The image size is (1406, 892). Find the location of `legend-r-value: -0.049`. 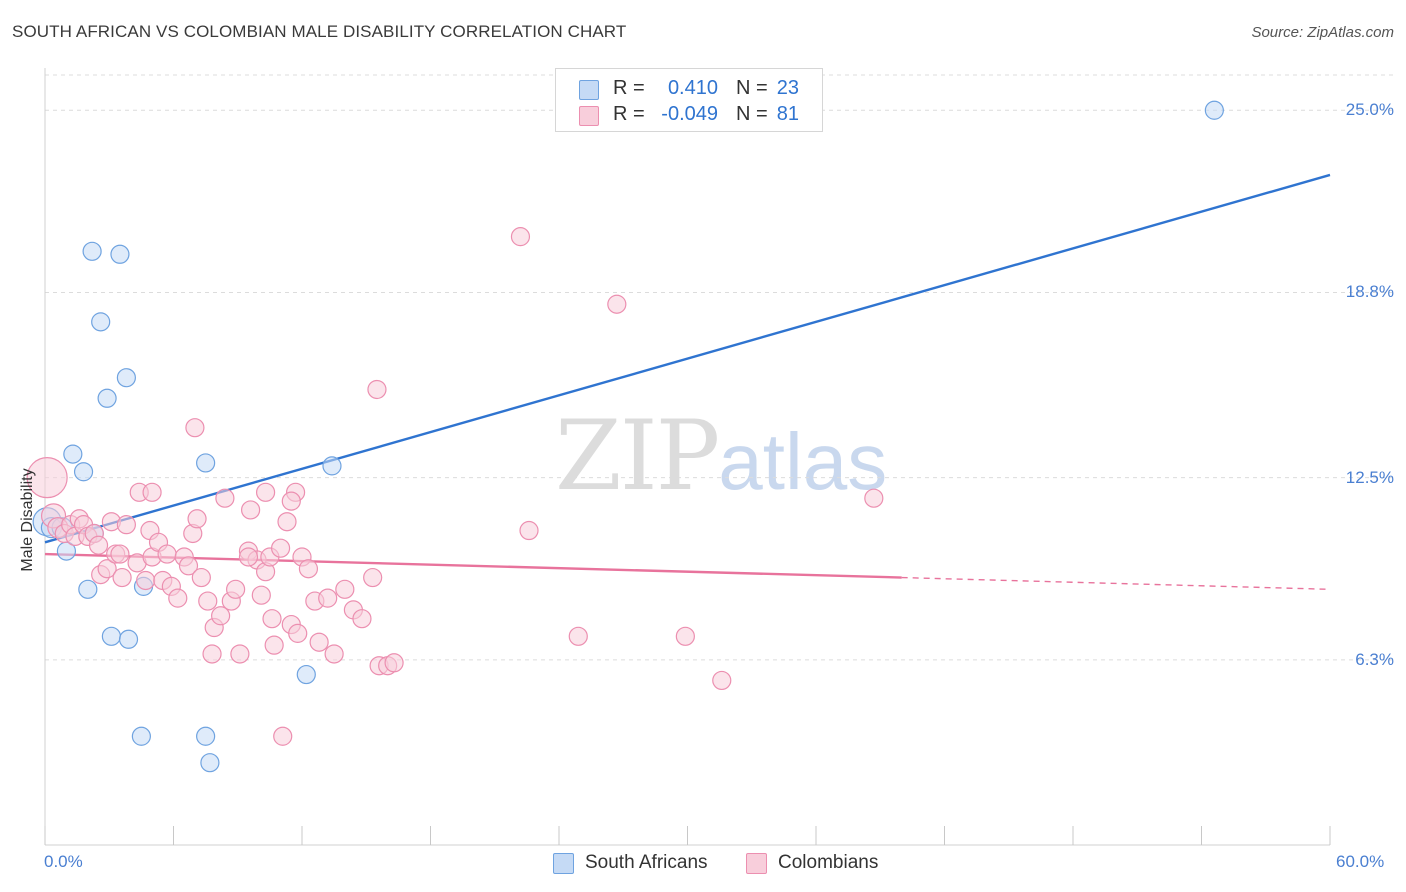

legend-r-value: -0.049 is located at coordinates (689, 114).